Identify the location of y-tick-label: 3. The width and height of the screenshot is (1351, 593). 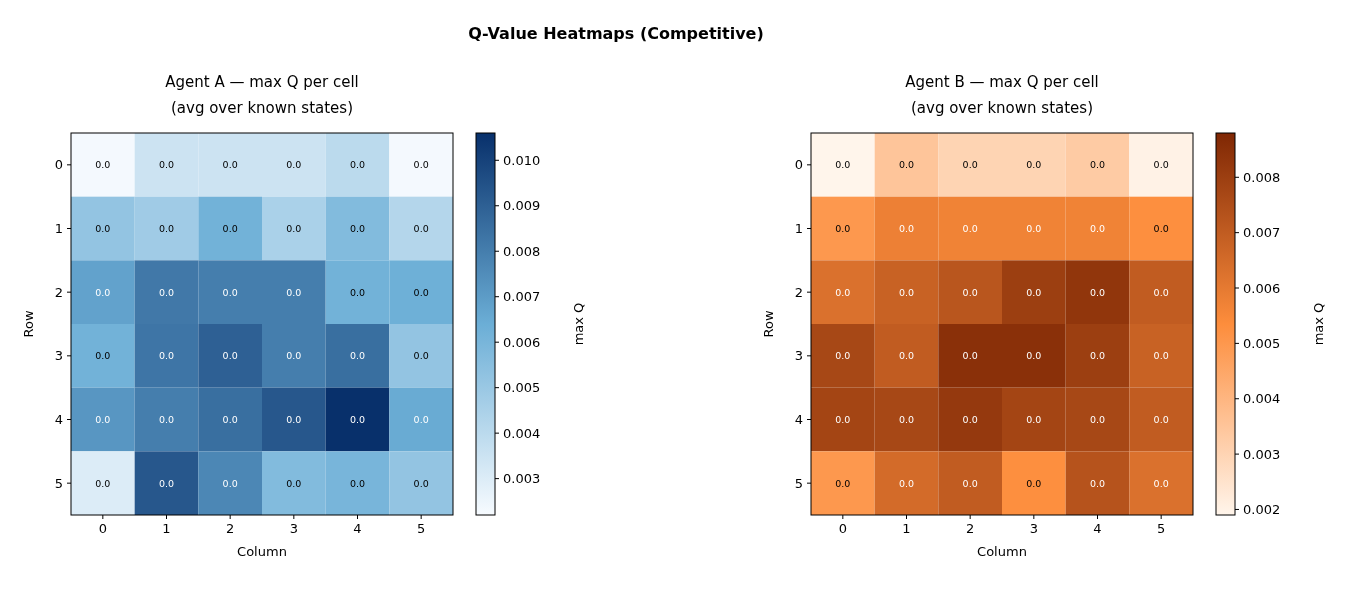
(58, 356).